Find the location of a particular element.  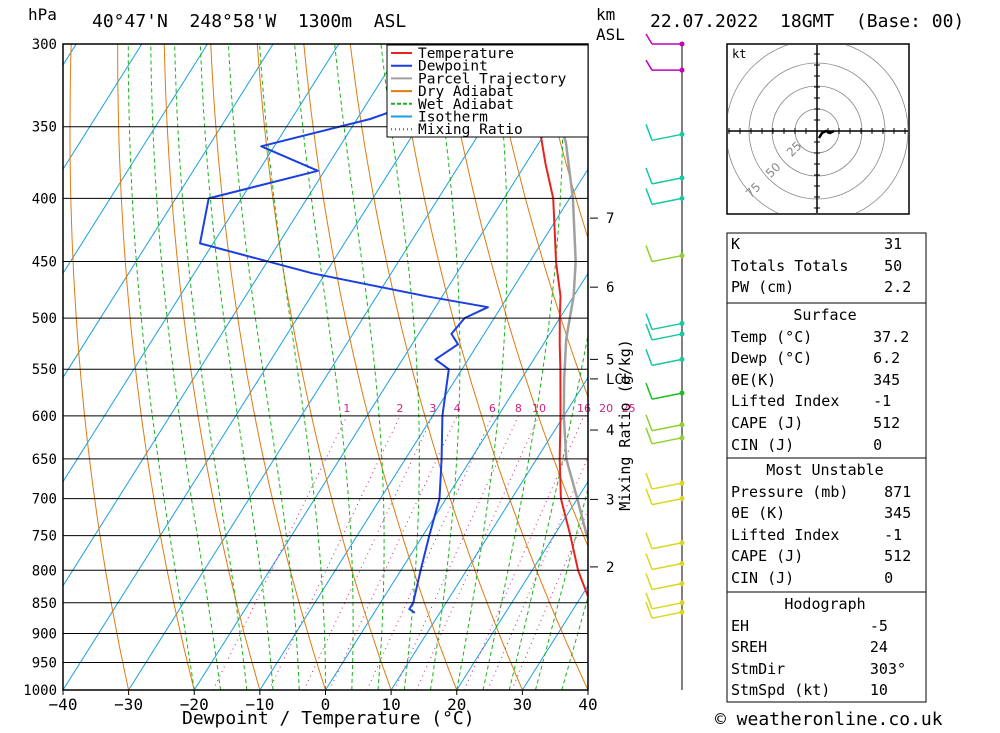

mixing-ratio-label: 16 is located at coordinates (584, 408).